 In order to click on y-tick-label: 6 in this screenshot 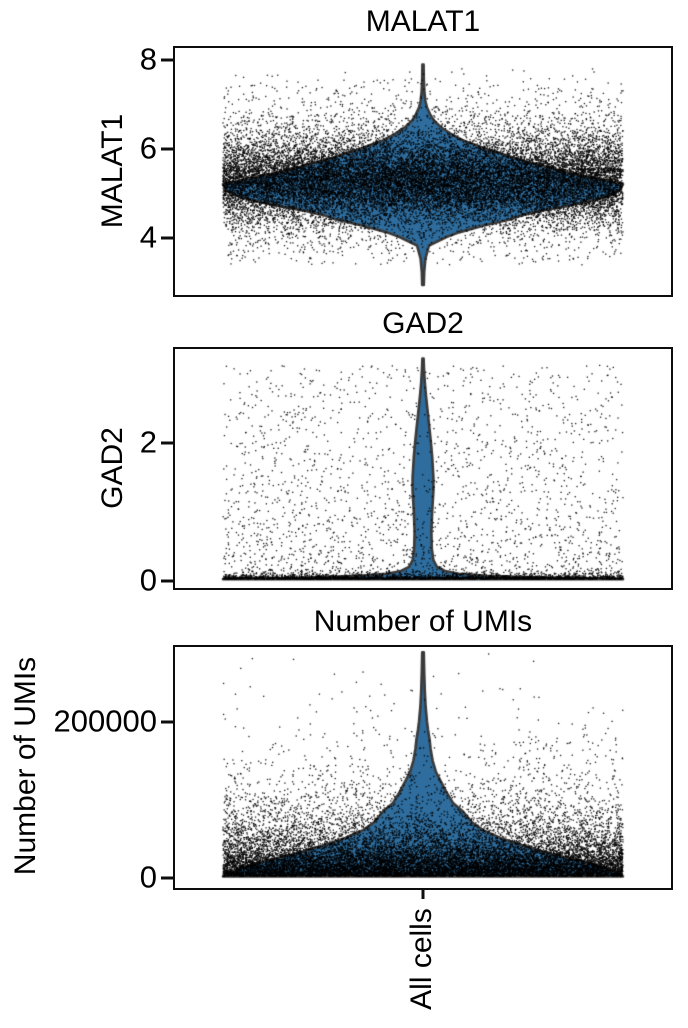, I will do `click(148, 148)`.